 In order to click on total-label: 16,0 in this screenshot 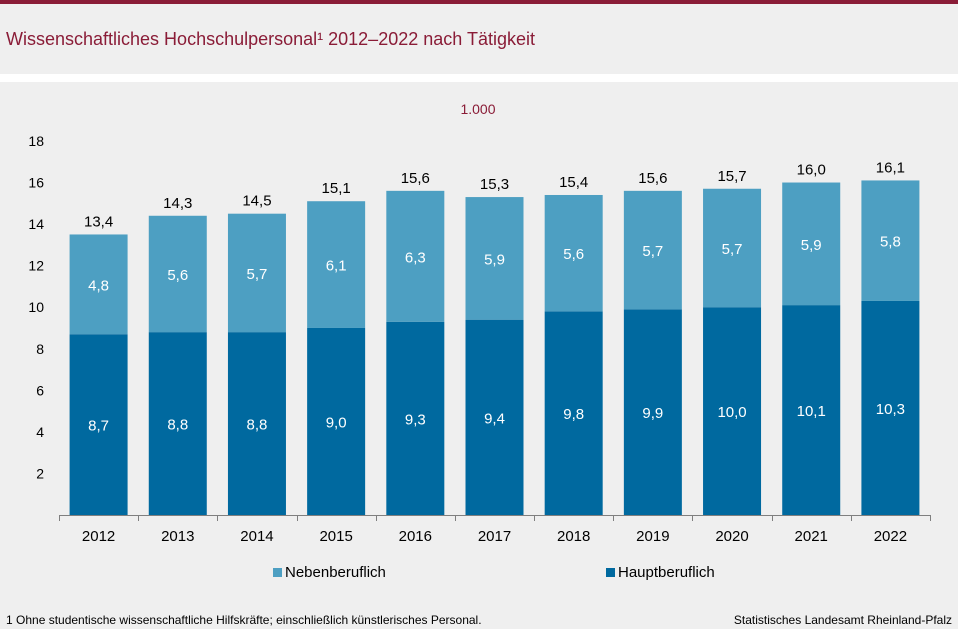, I will do `click(811, 170)`.